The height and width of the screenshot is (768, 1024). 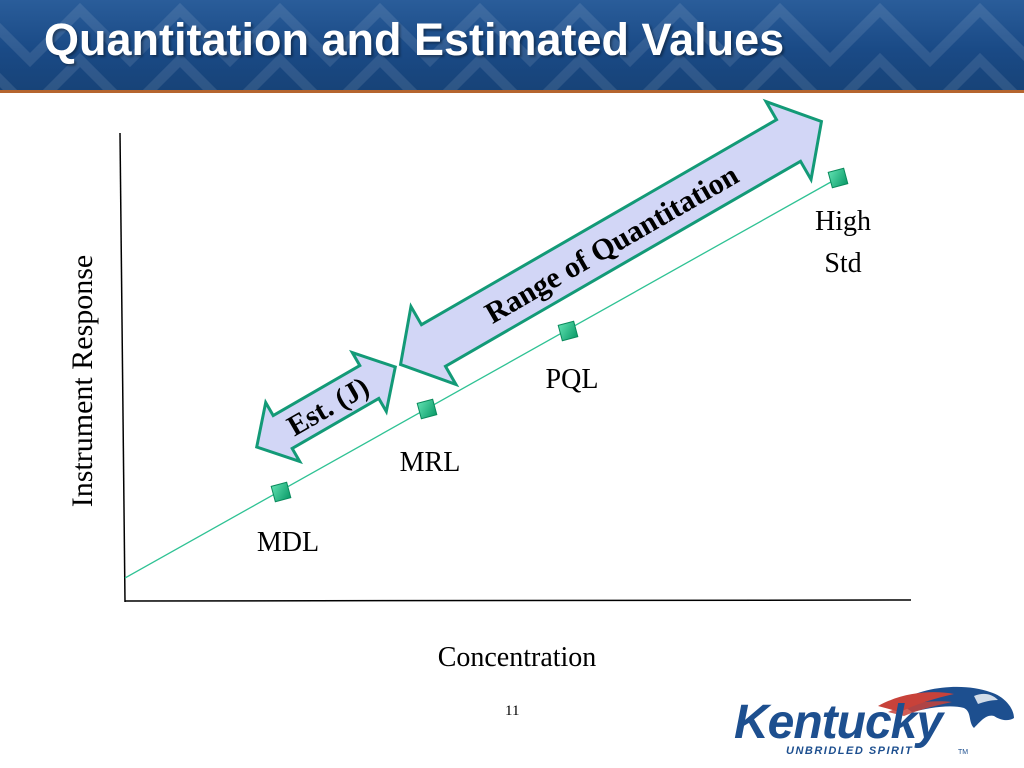 I want to click on high-std-label-line1: High, so click(x=843, y=221).